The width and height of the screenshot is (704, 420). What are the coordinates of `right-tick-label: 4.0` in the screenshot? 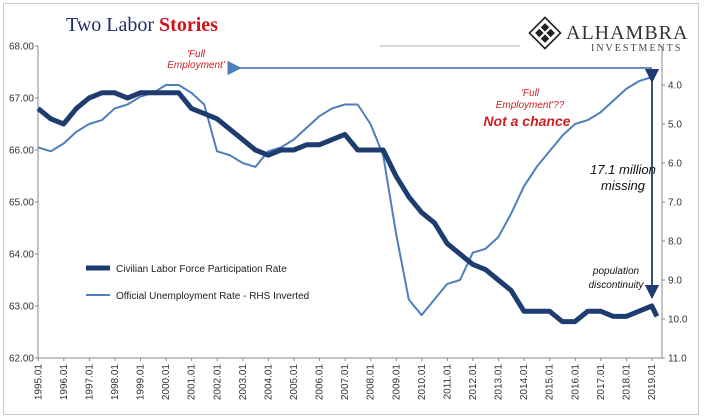 It's located at (675, 86).